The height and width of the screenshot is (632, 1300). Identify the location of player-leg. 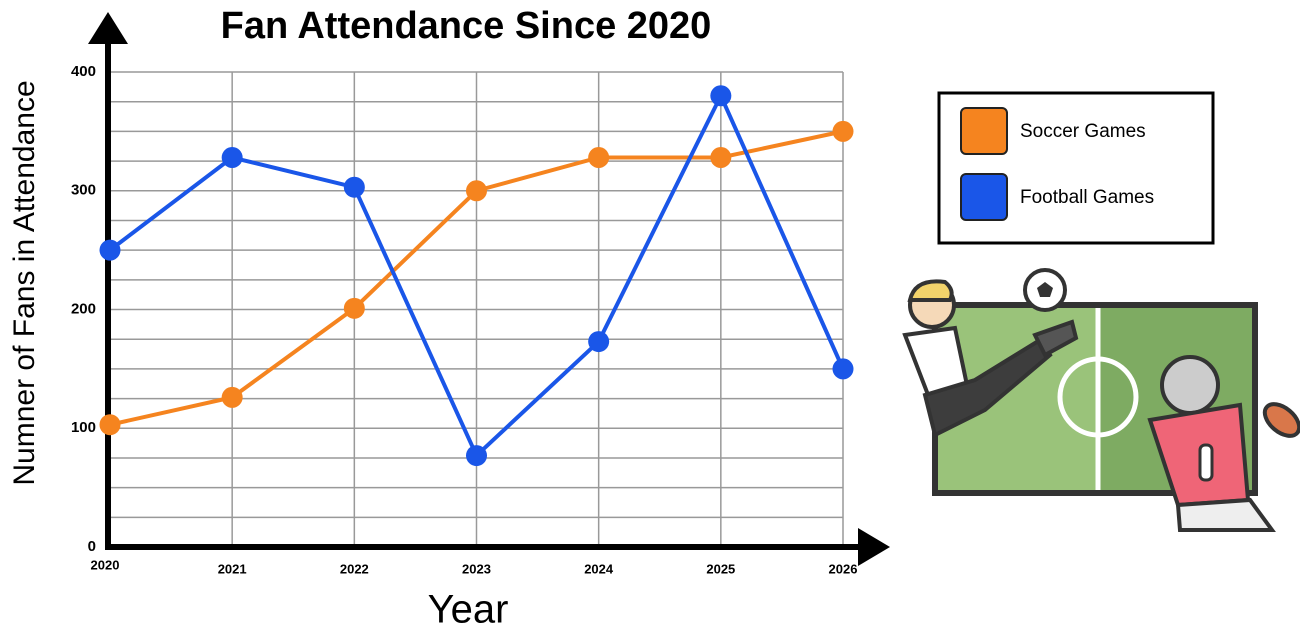
(987, 387).